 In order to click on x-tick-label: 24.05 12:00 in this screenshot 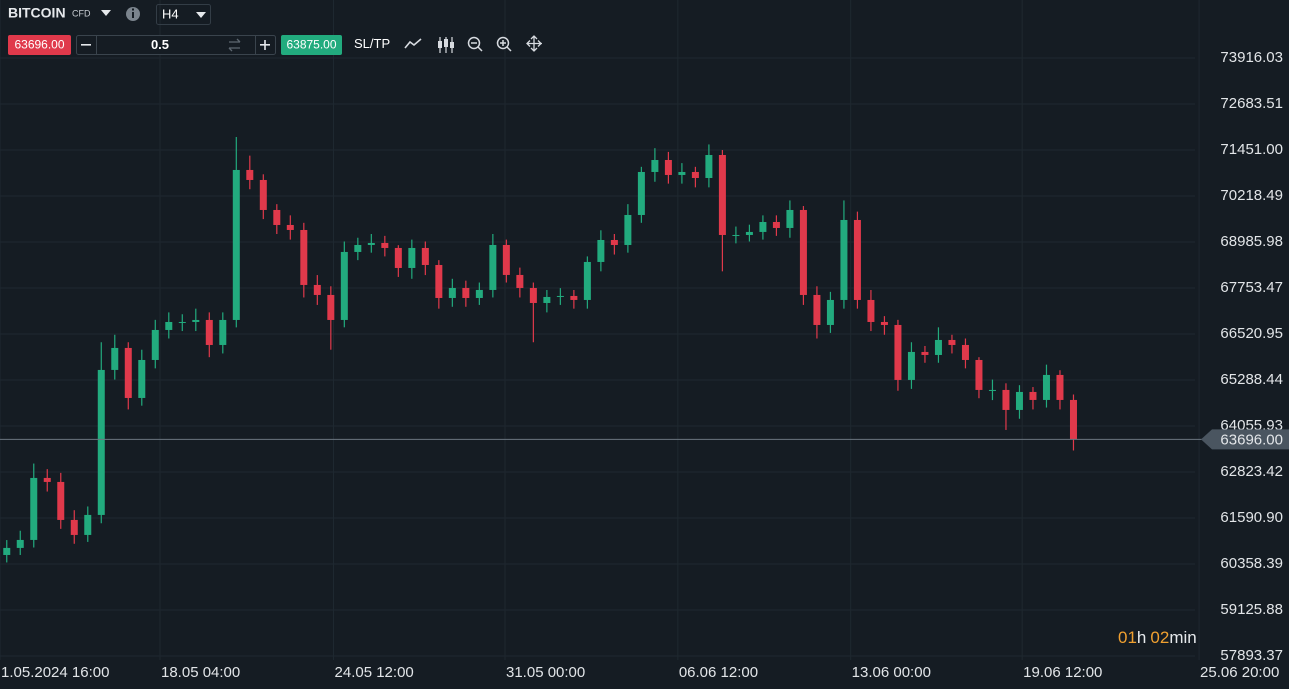, I will do `click(374, 672)`.